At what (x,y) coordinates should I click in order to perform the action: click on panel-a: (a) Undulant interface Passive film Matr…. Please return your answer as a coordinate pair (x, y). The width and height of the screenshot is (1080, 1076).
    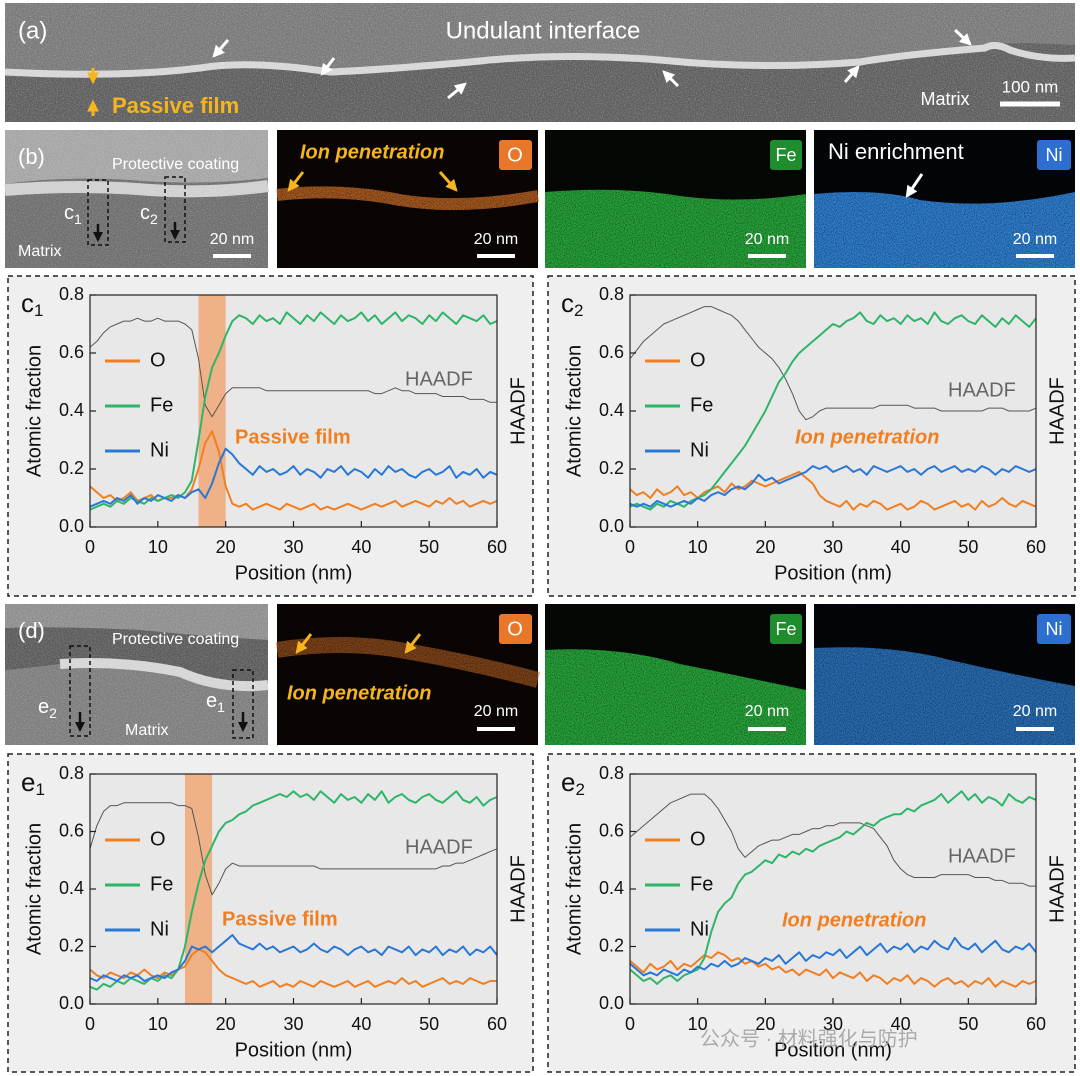
    Looking at the image, I should click on (540, 62).